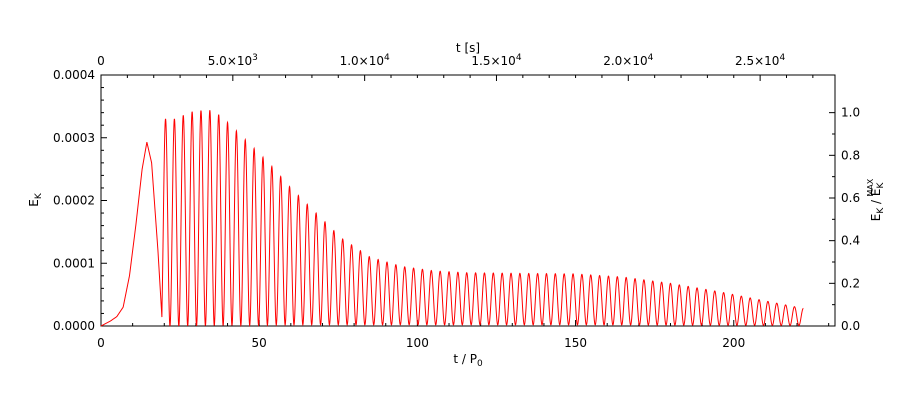 This screenshot has width=900, height=400. I want to click on y-tick-label: 0.0000, so click(74, 326).